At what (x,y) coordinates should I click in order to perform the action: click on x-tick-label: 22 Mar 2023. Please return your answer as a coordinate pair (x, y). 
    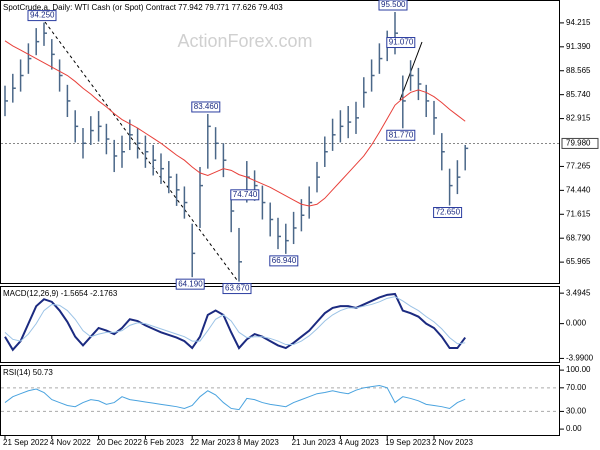
    Looking at the image, I should click on (212, 442).